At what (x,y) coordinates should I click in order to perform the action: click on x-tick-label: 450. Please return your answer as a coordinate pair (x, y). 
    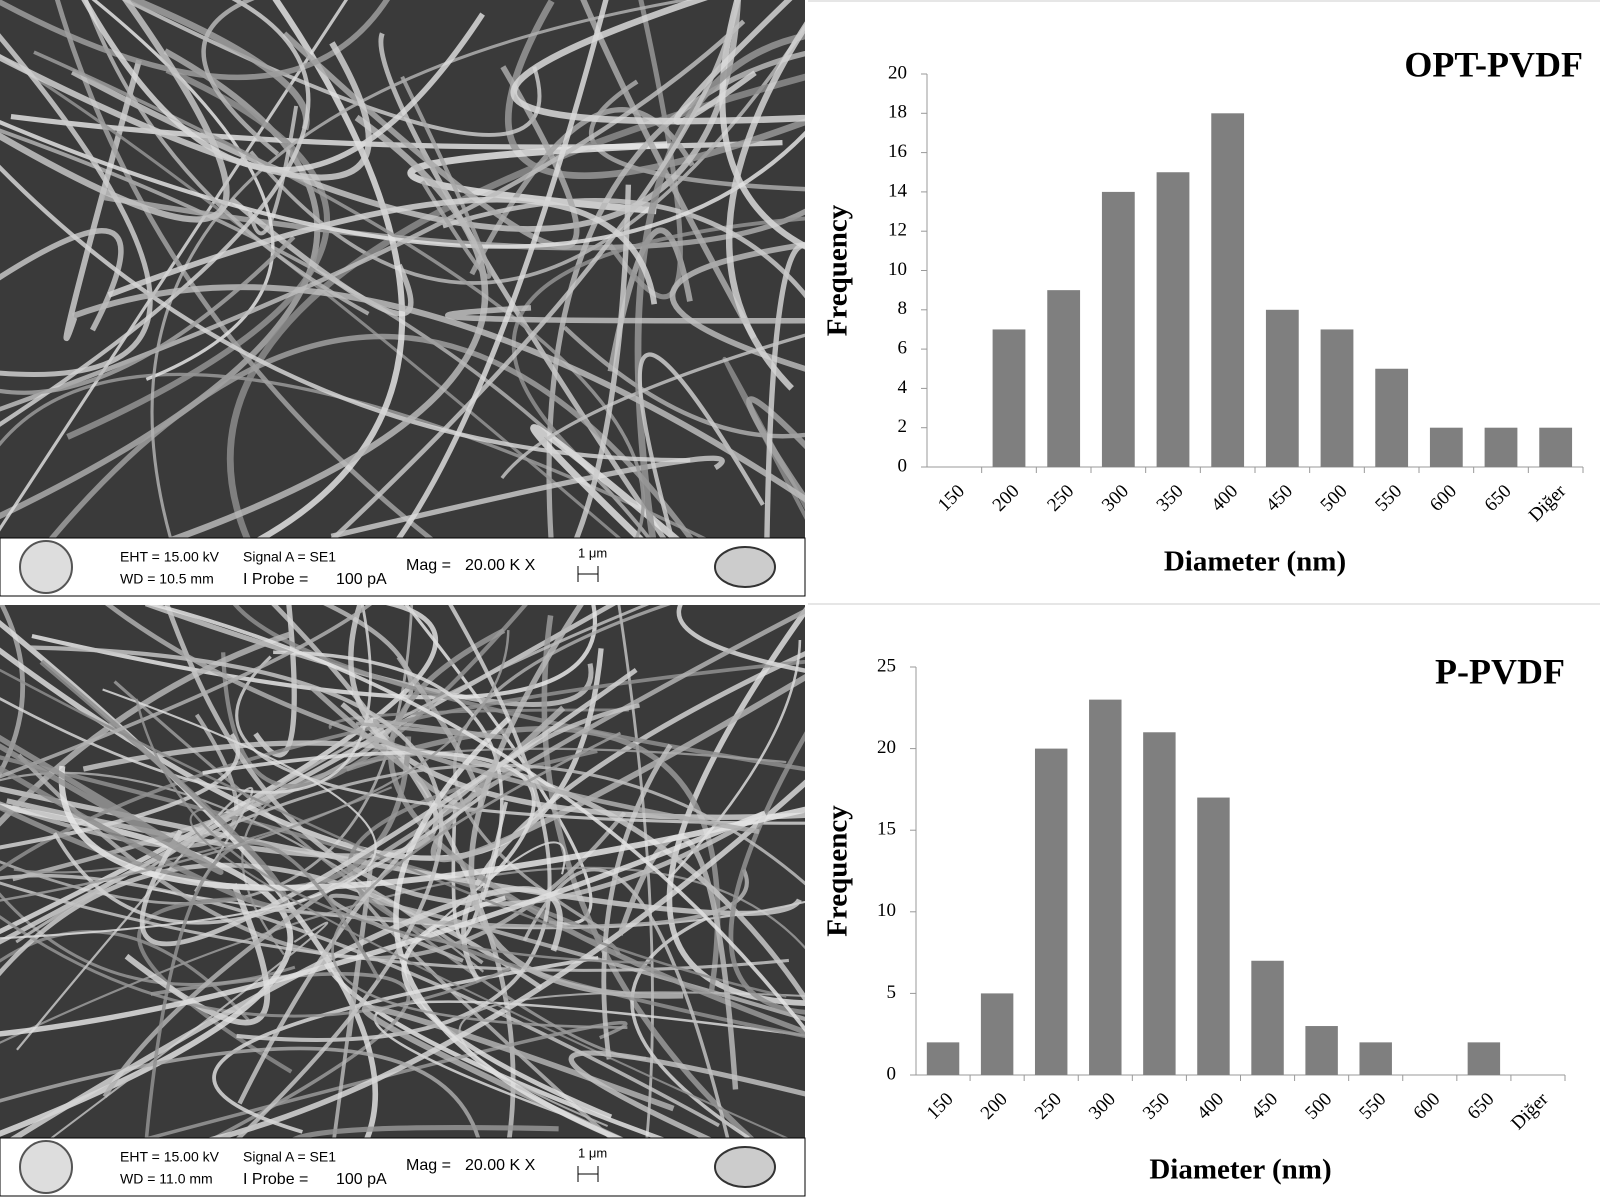
    Looking at the image, I should click on (1279, 498).